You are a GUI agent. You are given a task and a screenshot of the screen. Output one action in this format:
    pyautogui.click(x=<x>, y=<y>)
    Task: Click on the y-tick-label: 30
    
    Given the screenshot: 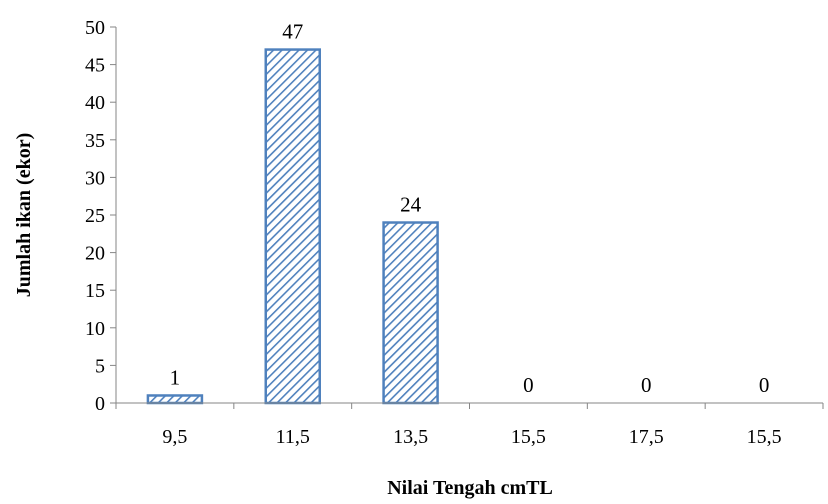 What is the action you would take?
    pyautogui.click(x=95, y=178)
    